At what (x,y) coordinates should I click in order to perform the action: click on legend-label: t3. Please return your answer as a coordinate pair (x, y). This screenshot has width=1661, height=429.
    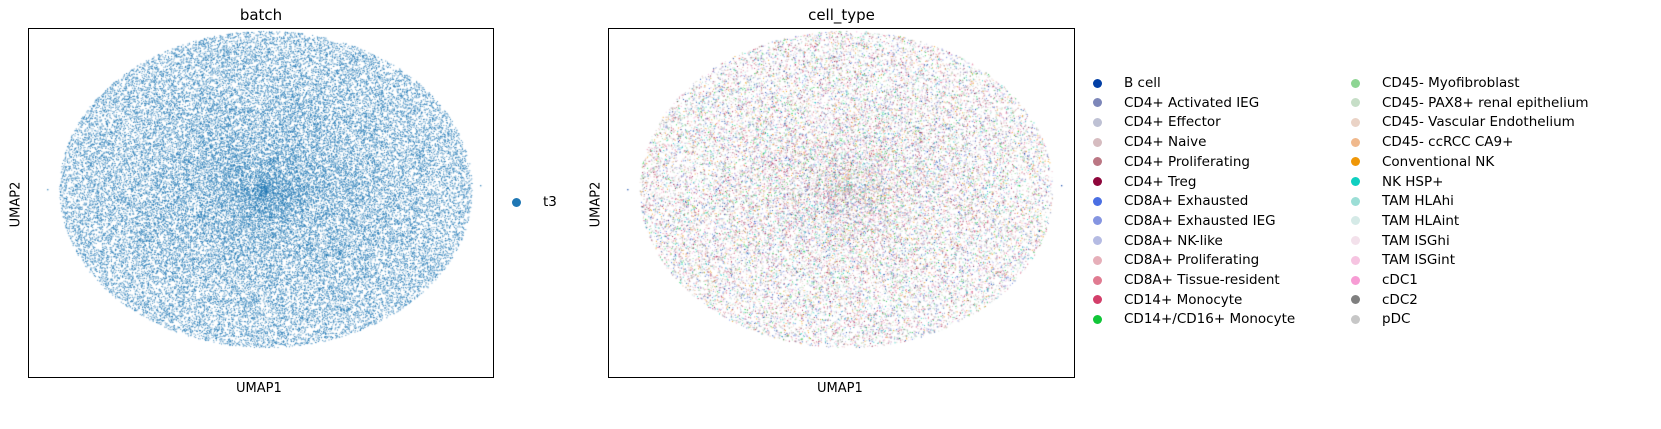
    Looking at the image, I should click on (550, 202).